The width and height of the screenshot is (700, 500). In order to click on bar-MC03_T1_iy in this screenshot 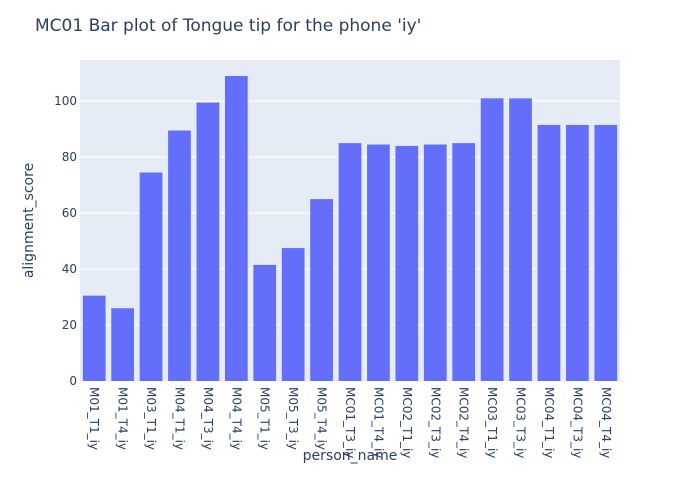, I will do `click(492, 240)`.